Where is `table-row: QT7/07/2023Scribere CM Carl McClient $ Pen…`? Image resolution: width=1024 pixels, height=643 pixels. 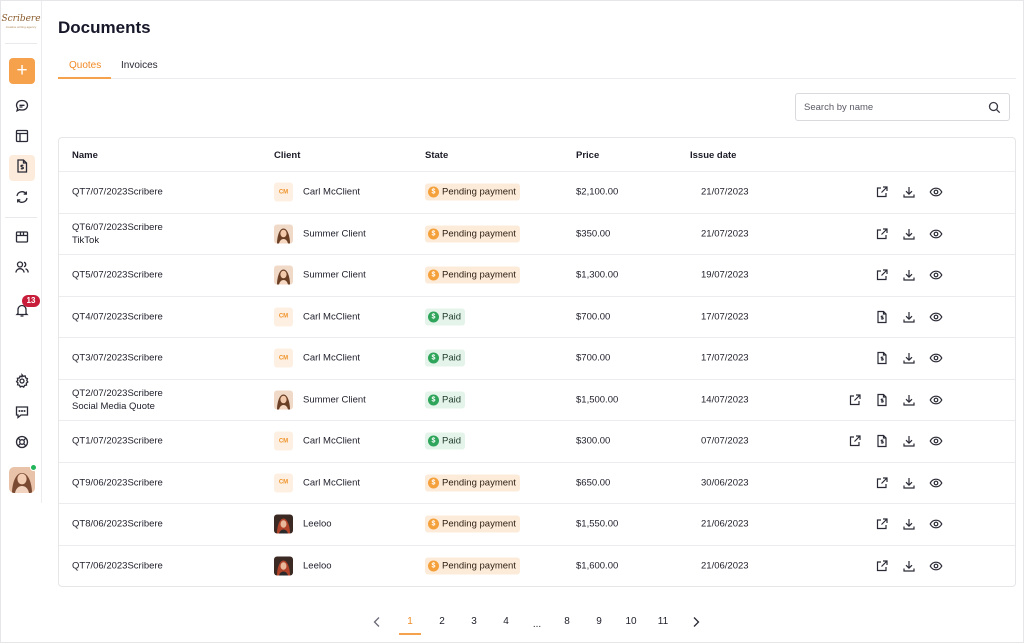
table-row: QT7/07/2023Scribere CM Carl McClient $ Pen… is located at coordinates (537, 193).